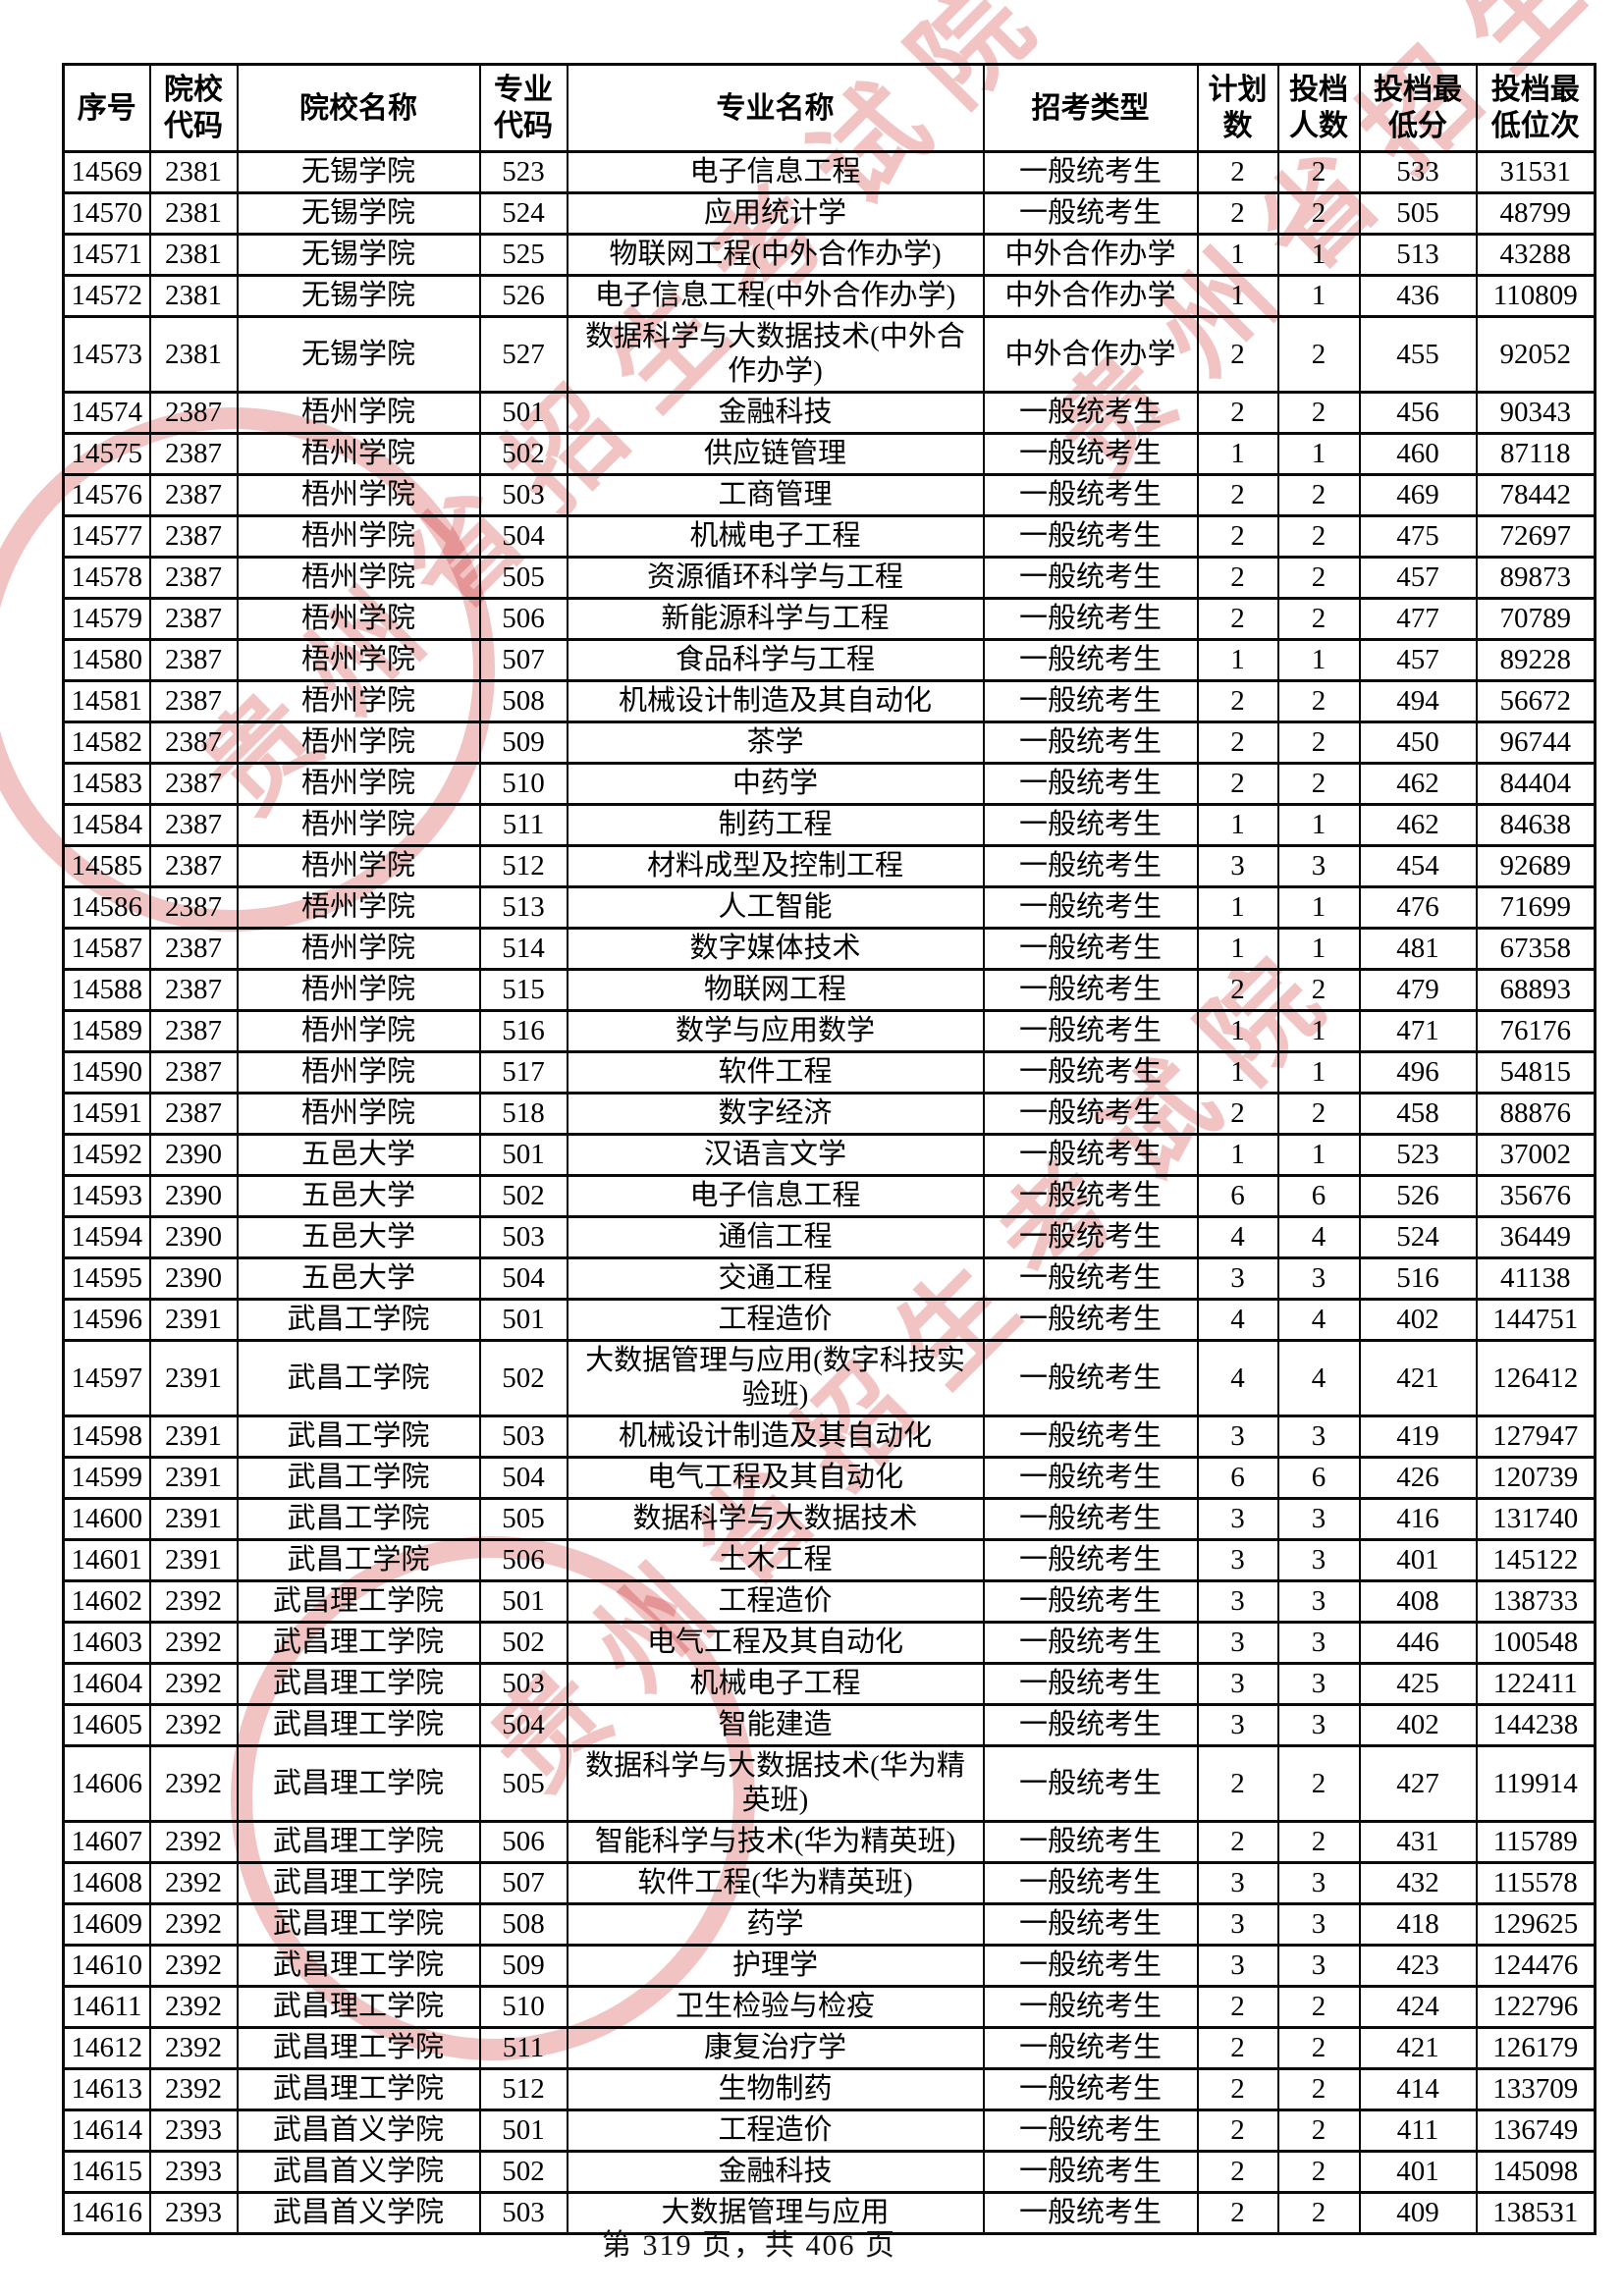  What do you see at coordinates (523, 701) in the screenshot?
I see `cell: 508` at bounding box center [523, 701].